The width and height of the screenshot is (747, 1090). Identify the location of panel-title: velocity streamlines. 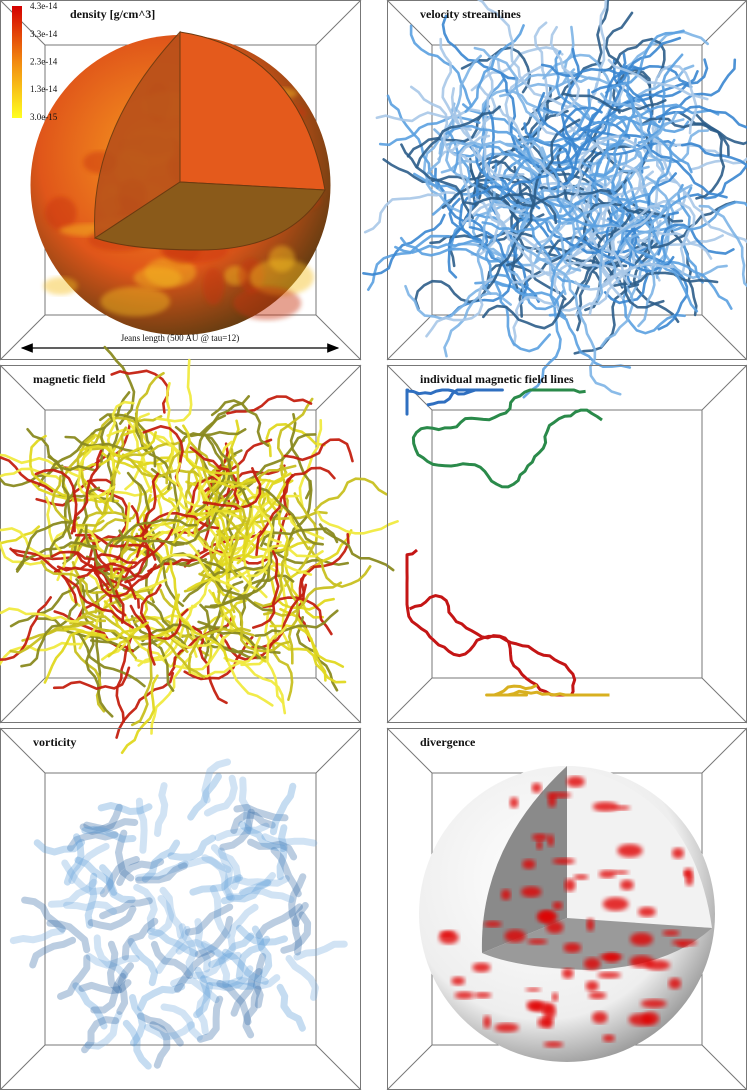
(470, 14).